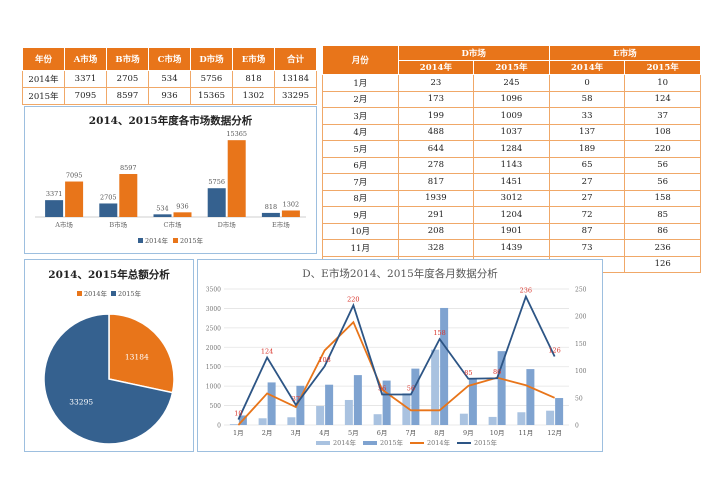  I want to click on summary-cell: 33295, so click(295, 96).